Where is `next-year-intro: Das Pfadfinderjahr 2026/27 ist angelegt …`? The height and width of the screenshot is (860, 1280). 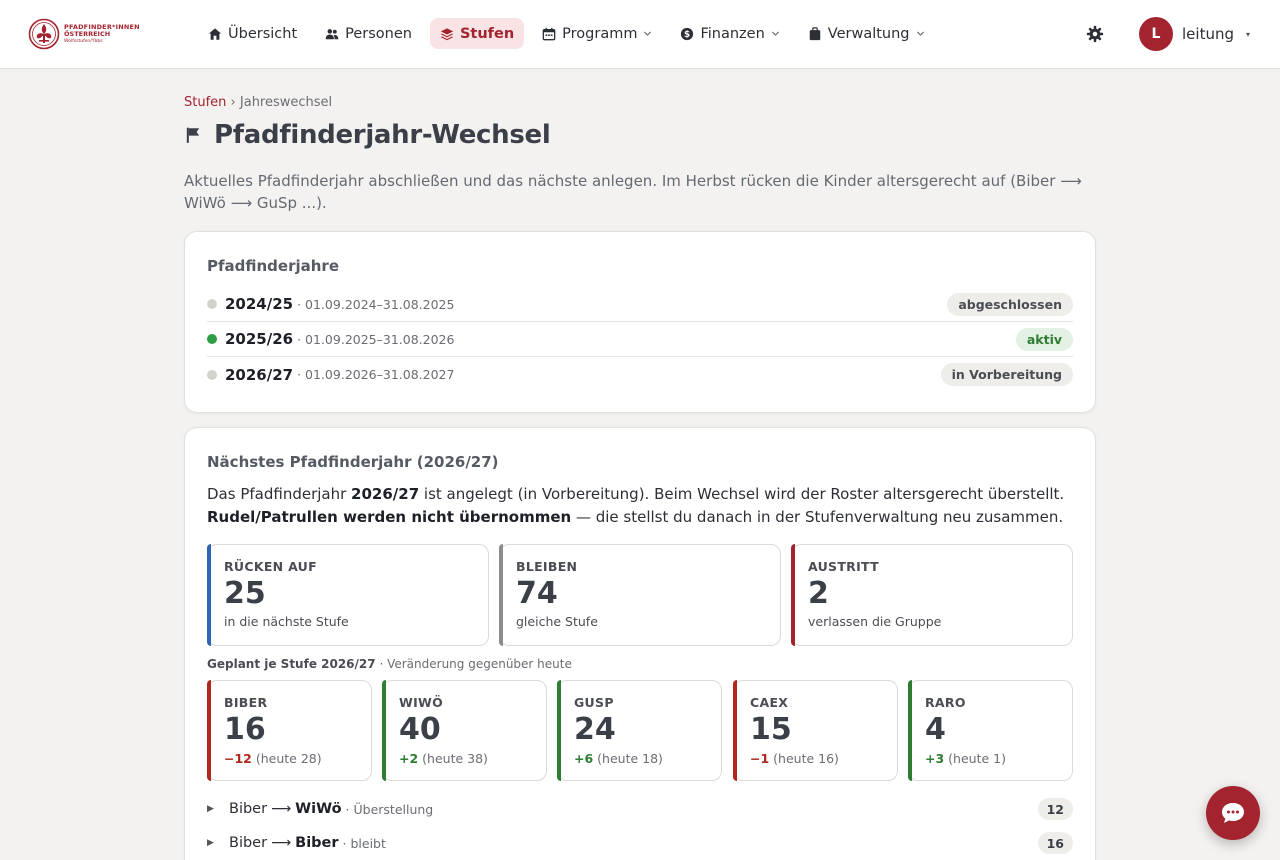
next-year-intro: Das Pfadfinderjahr 2026/27 ist angelegt … is located at coordinates (640, 506).